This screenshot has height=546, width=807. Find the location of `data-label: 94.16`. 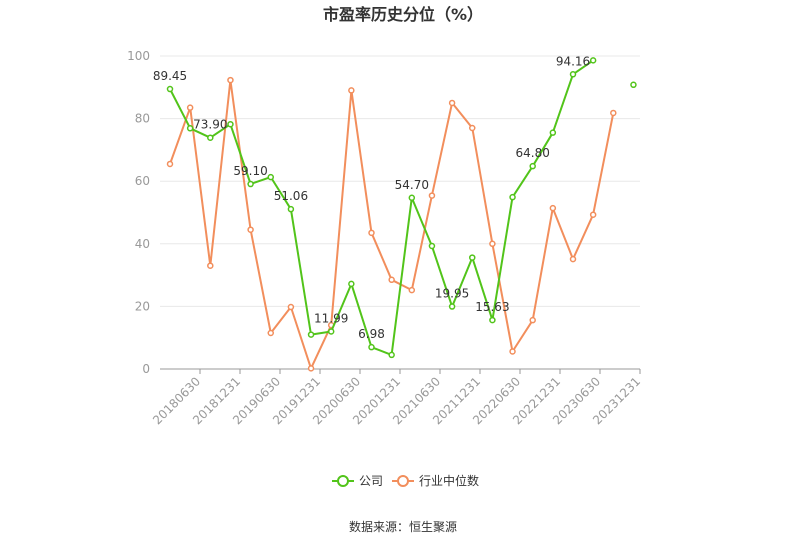

data-label: 94.16 is located at coordinates (573, 61).